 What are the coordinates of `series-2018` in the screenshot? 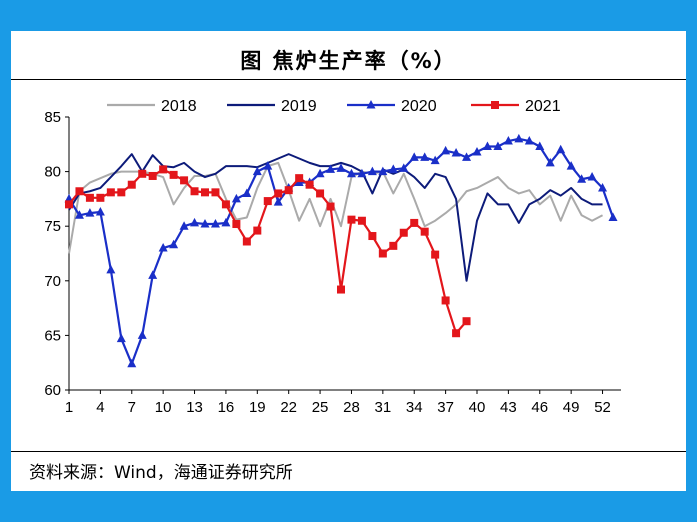 It's located at (336, 207).